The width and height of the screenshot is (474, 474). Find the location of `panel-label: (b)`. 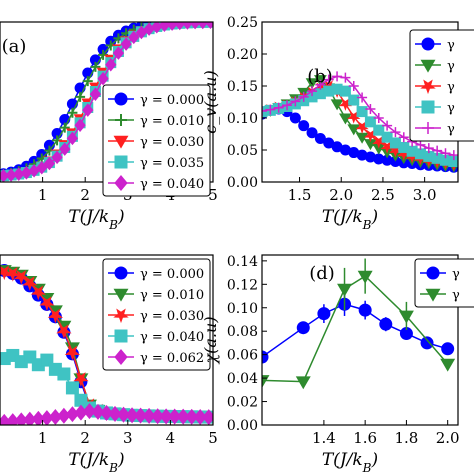

panel-label: (b) is located at coordinates (320, 76).